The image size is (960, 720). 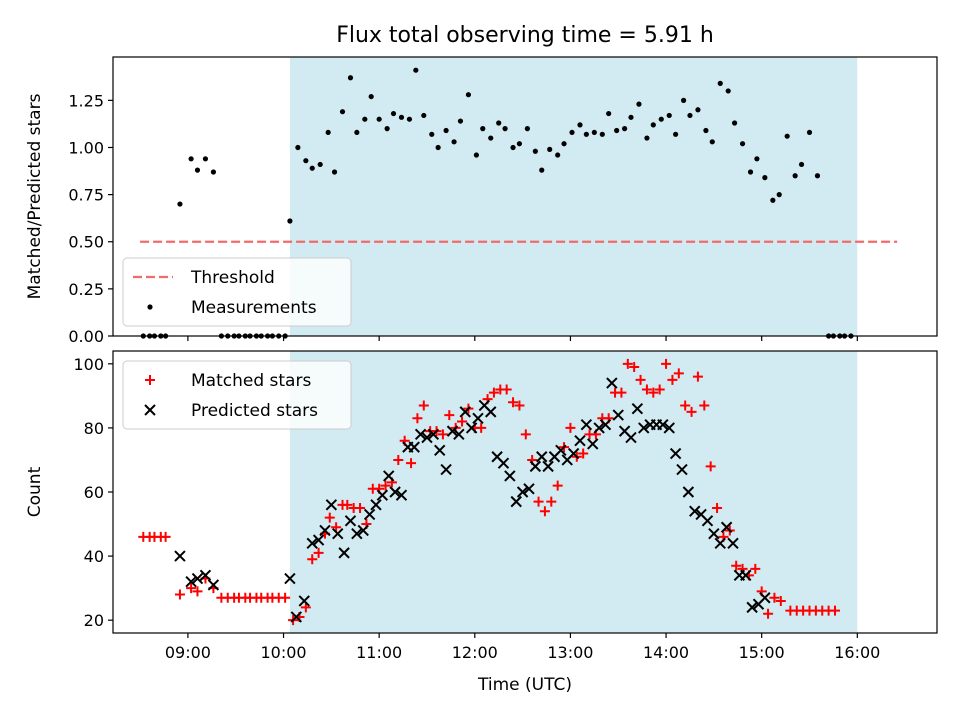 What do you see at coordinates (35, 491) in the screenshot?
I see `y-axis-label: Count` at bounding box center [35, 491].